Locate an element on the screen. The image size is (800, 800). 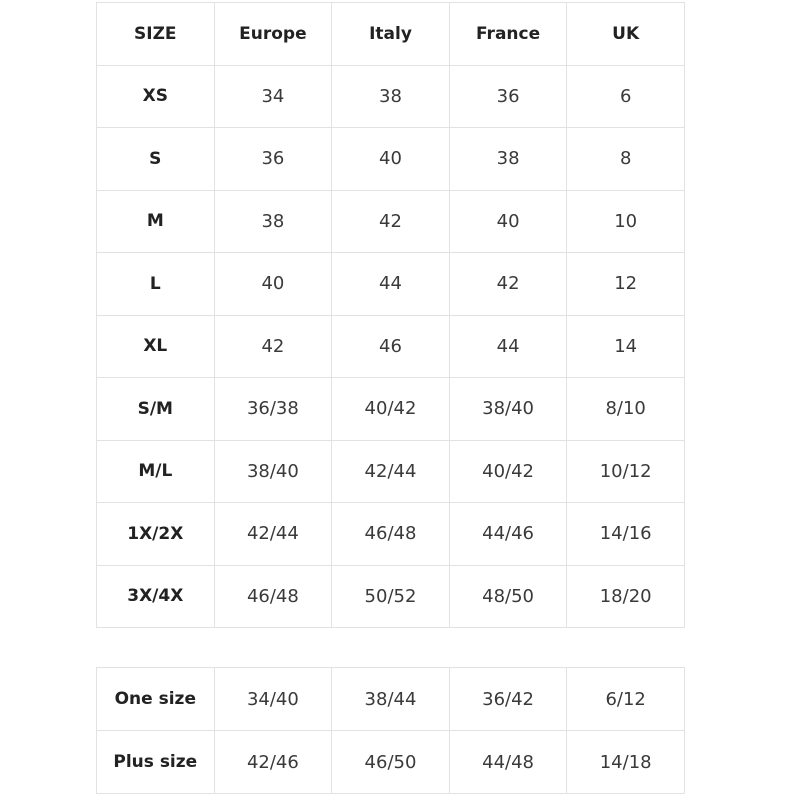
size-label-cell: One size is located at coordinates (155, 699).